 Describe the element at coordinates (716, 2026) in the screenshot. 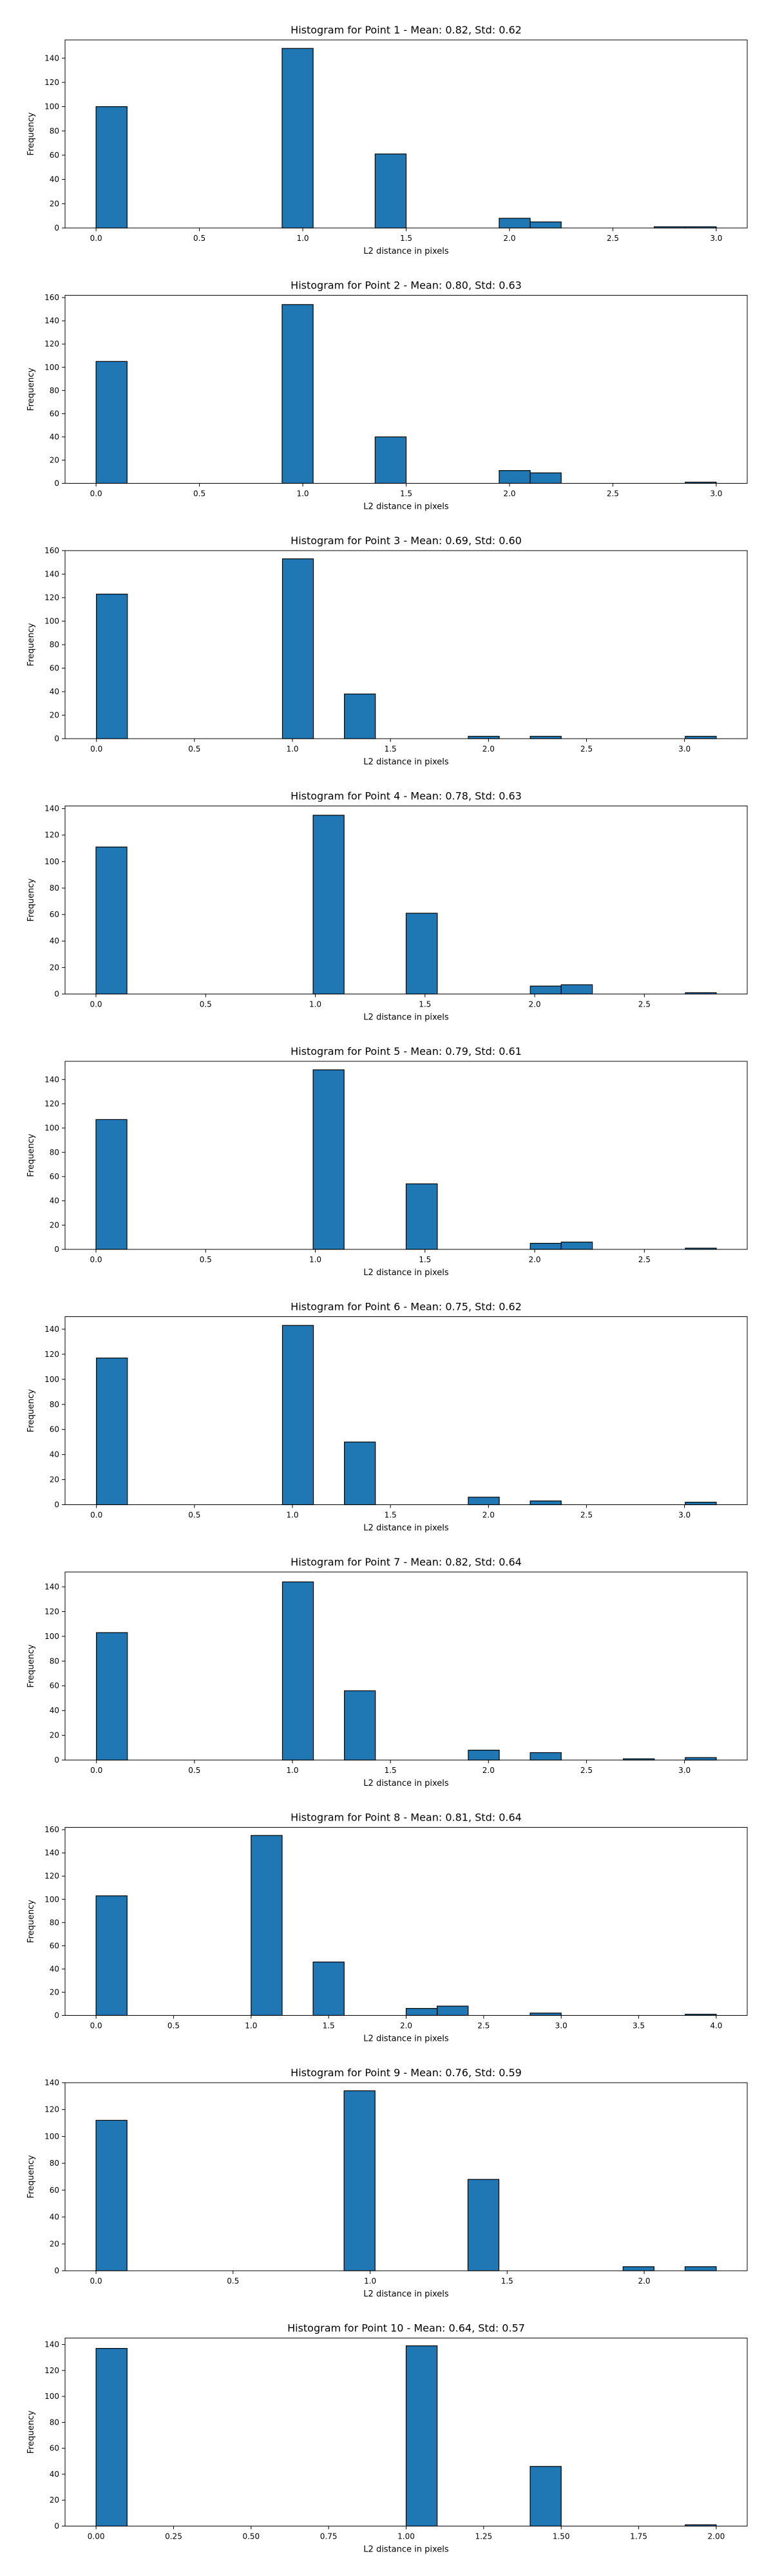

I see `x-tick-label: 4.0` at that location.